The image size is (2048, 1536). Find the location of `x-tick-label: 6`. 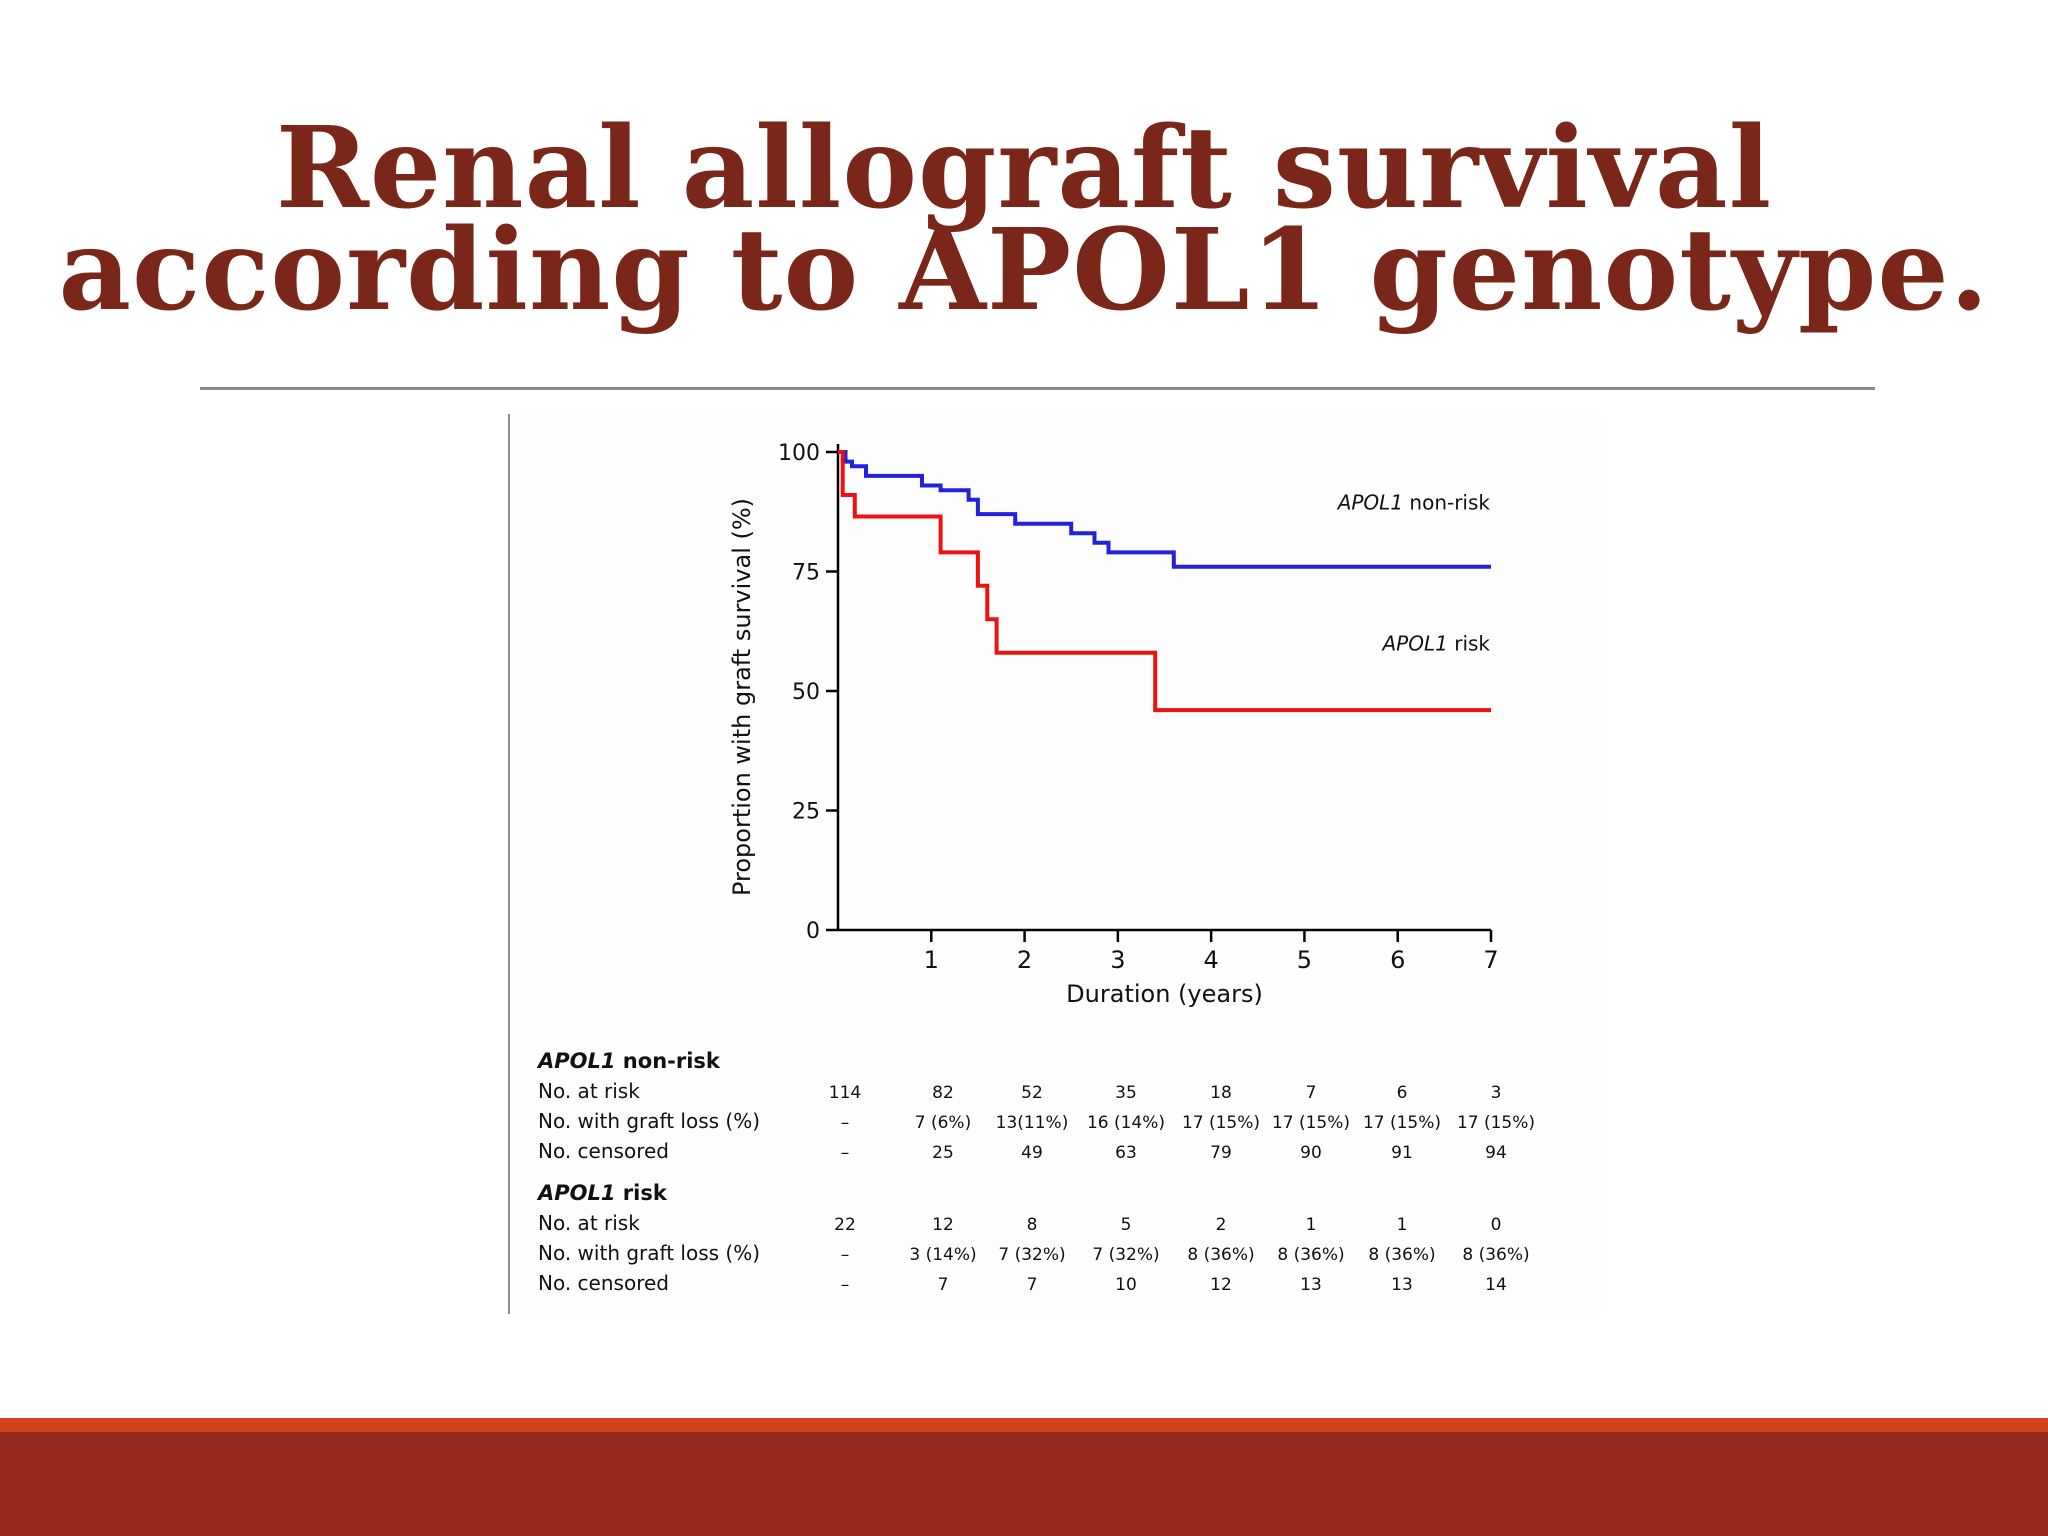

x-tick-label: 6 is located at coordinates (1397, 960).